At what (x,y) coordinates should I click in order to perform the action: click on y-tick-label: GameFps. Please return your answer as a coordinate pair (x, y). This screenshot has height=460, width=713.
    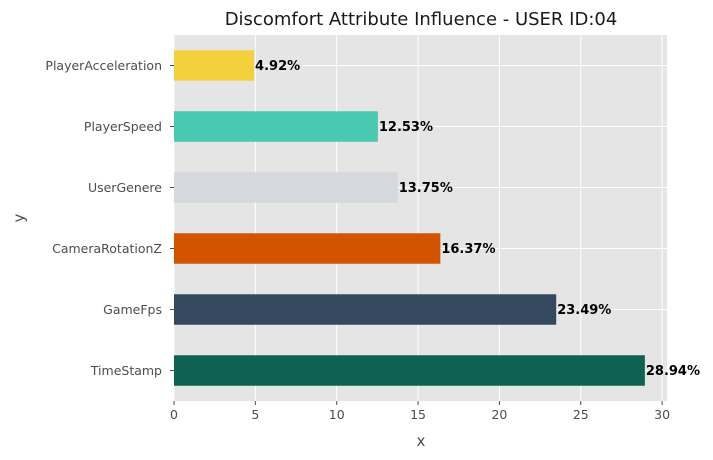
    Looking at the image, I should click on (132, 309).